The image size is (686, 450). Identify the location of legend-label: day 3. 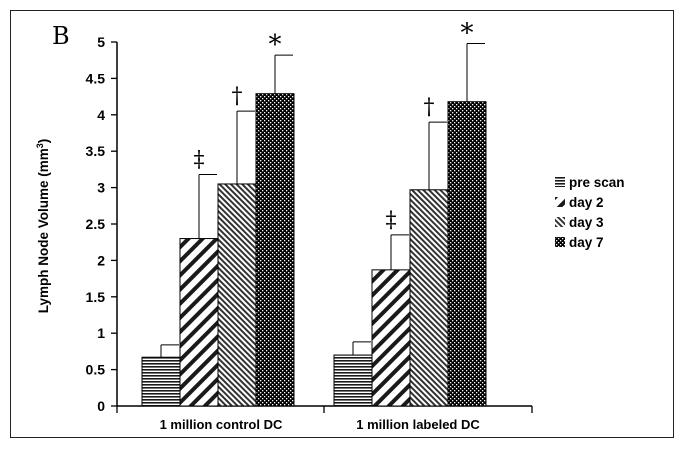
(586, 222).